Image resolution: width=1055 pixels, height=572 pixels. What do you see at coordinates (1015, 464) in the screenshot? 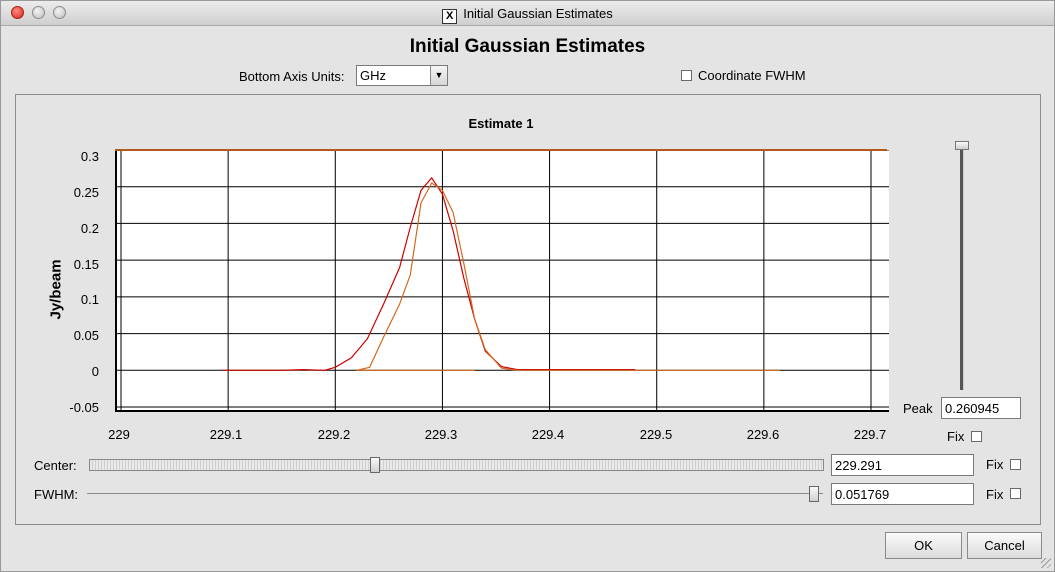
I see `center-fix-checkbox` at bounding box center [1015, 464].